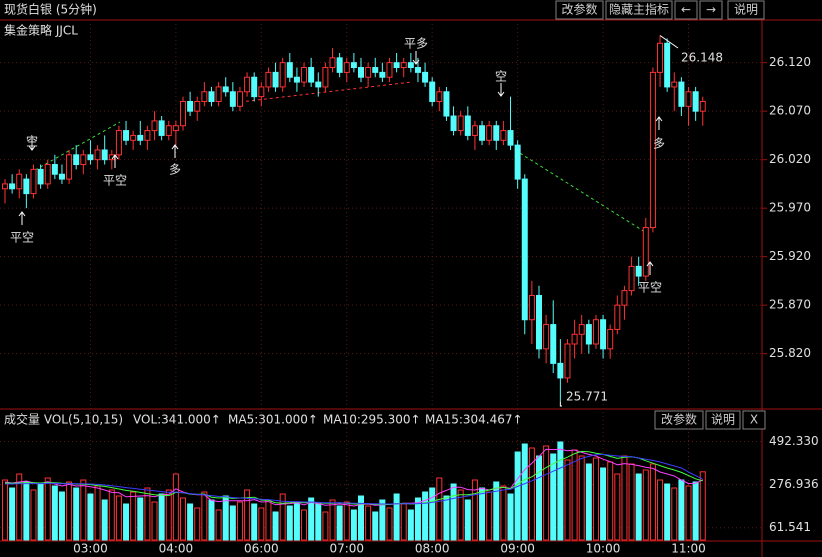 The height and width of the screenshot is (557, 822). Describe the element at coordinates (659, 144) in the screenshot. I see `signal-label: 多` at that location.